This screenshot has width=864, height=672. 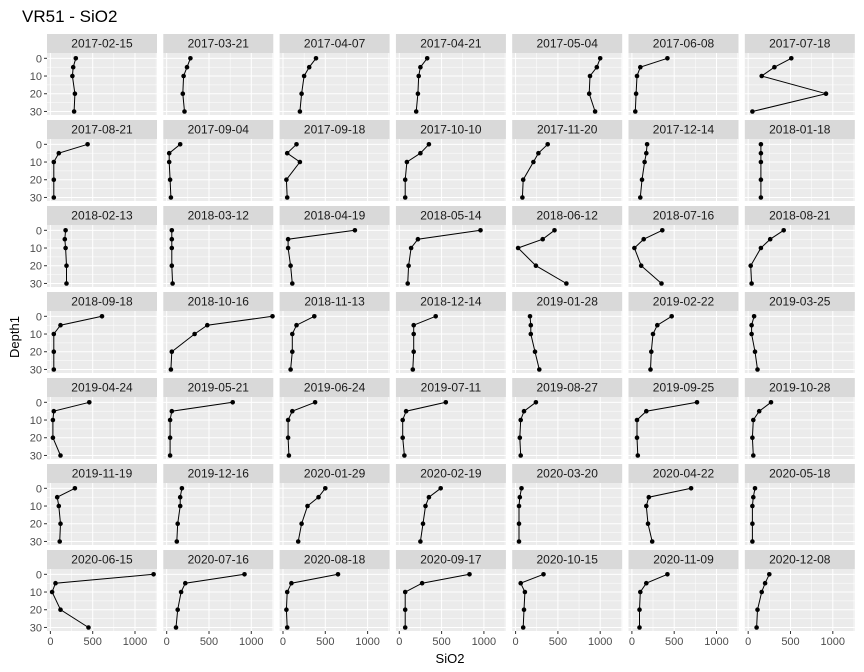 What do you see at coordinates (36, 95) in the screenshot?
I see `y-tick-label: 20` at bounding box center [36, 95].